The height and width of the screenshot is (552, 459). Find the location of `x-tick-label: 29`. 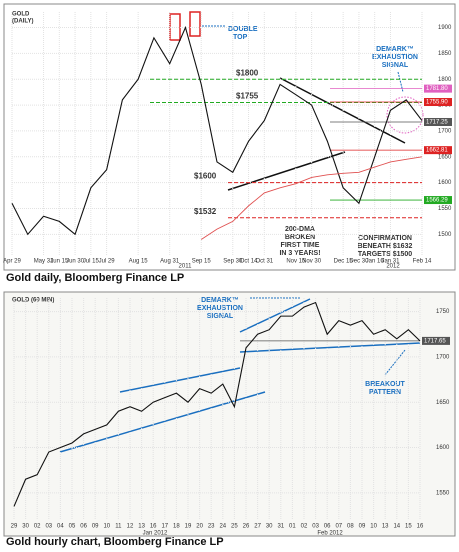

x-tick-label: 29 is located at coordinates (14, 527).